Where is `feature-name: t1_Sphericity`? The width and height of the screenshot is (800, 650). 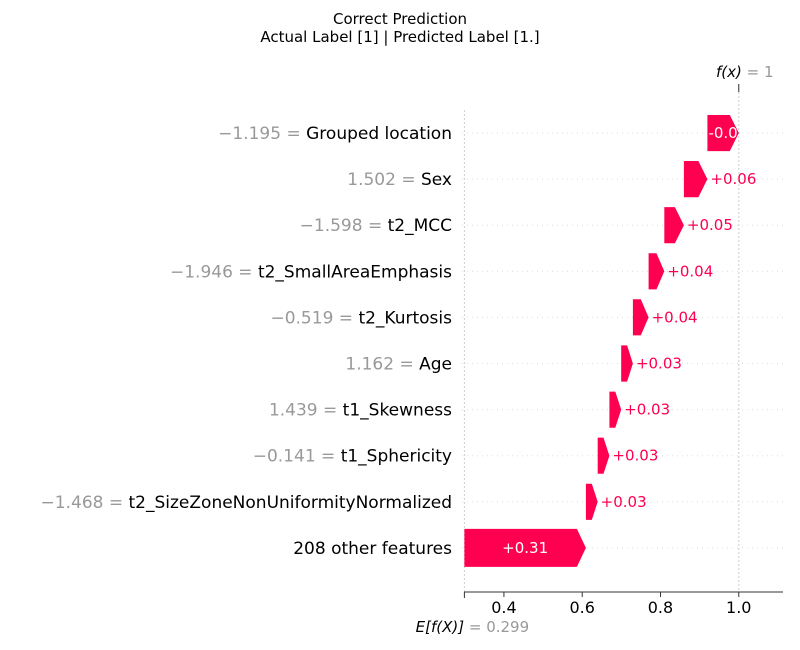 feature-name: t1_Sphericity is located at coordinates (396, 457).